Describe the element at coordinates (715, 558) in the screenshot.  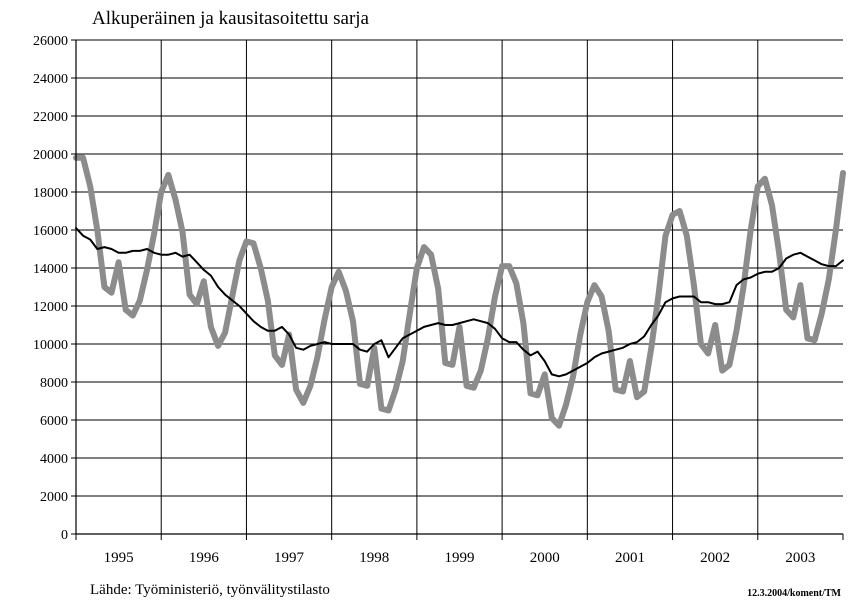
I see `x-tick-label: 2002` at that location.